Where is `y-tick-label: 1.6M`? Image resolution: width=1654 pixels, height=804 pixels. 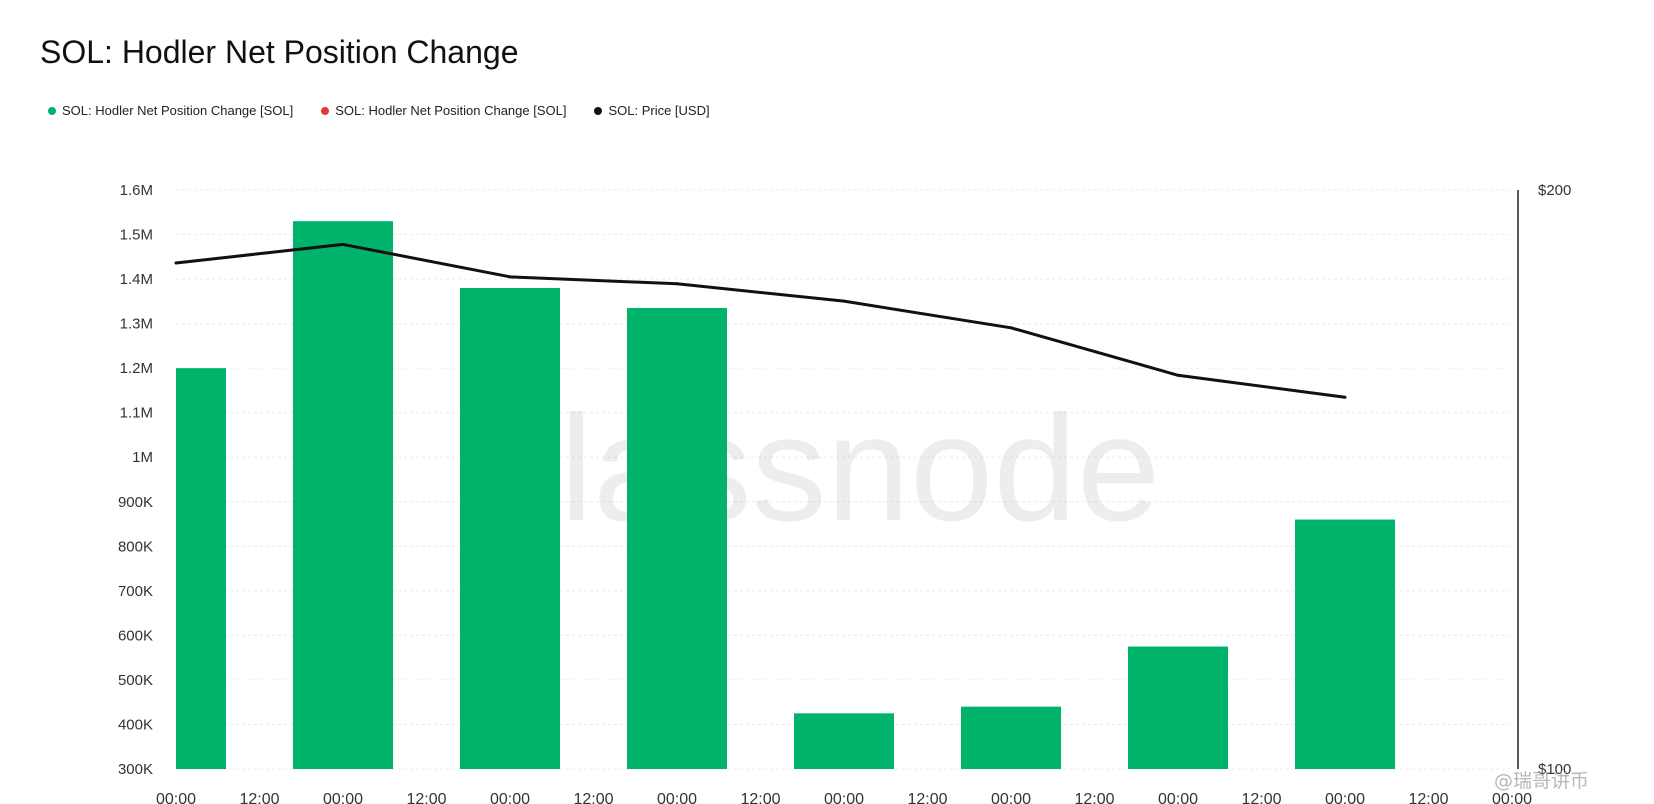
y-tick-label: 1.6M is located at coordinates (136, 190).